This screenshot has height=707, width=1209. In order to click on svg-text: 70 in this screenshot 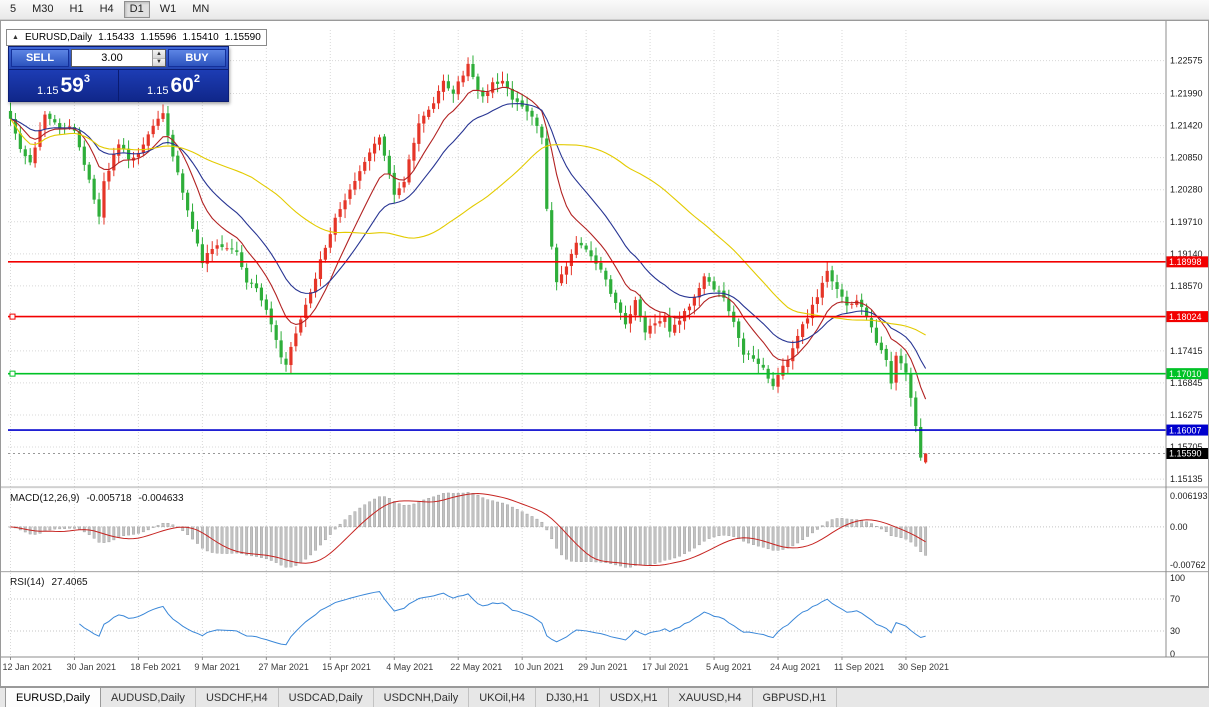, I will do `click(1175, 599)`.